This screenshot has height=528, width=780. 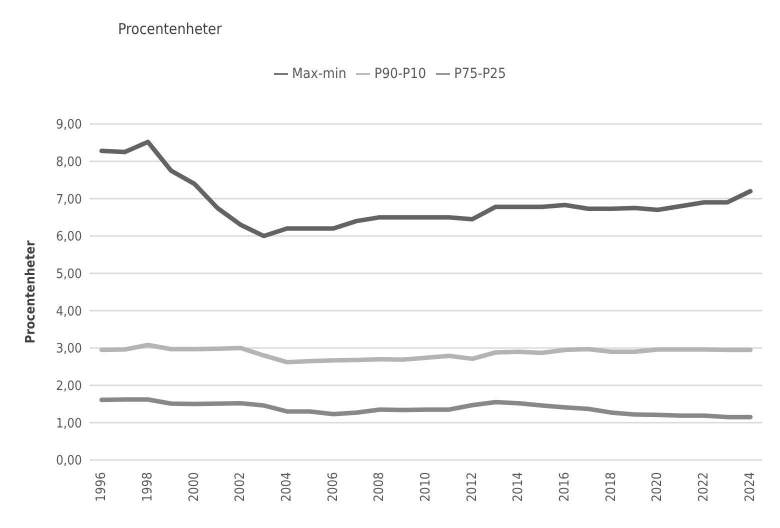 What do you see at coordinates (319, 74) in the screenshot?
I see `legend-label: Max-min` at bounding box center [319, 74].